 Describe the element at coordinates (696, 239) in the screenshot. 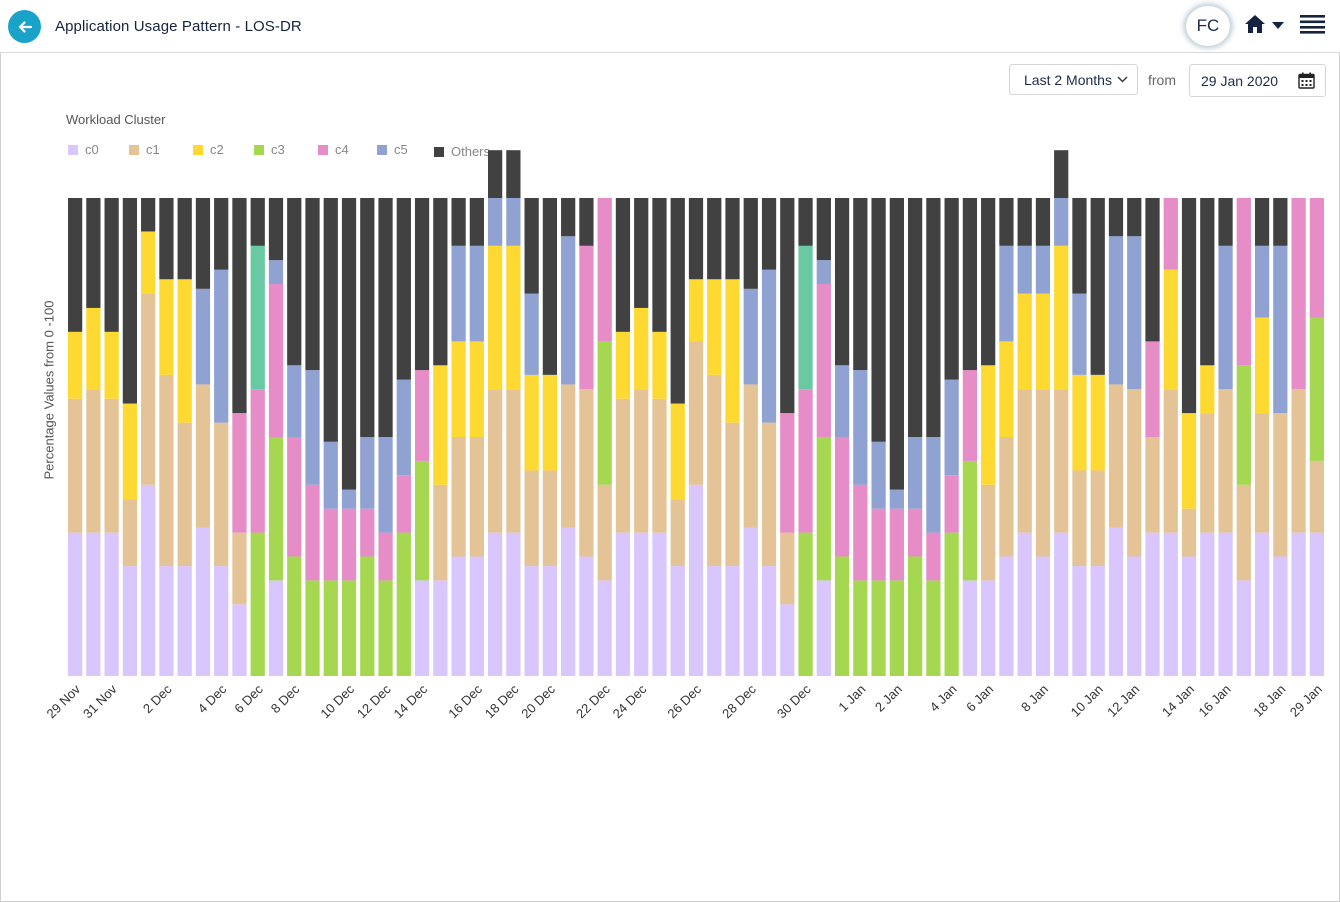

I see `bar-34-segment-Others` at that location.